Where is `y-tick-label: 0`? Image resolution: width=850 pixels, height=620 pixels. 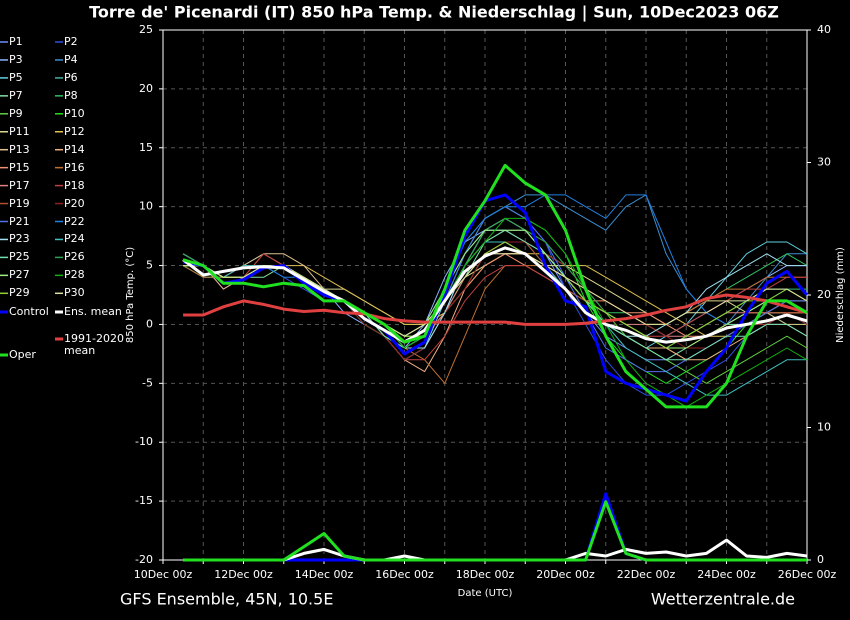 y-tick-label: 0 is located at coordinates (149, 323).